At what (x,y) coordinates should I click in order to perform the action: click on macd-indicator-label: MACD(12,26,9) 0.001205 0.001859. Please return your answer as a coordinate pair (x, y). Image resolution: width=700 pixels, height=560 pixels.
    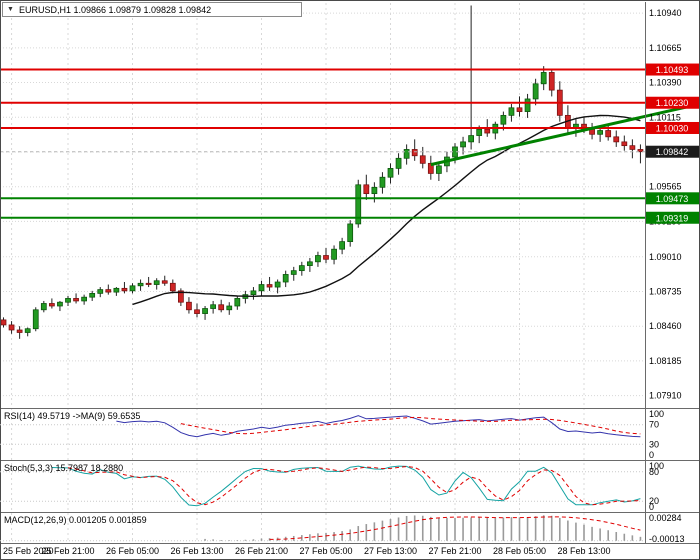
    Looking at the image, I should click on (75, 520).